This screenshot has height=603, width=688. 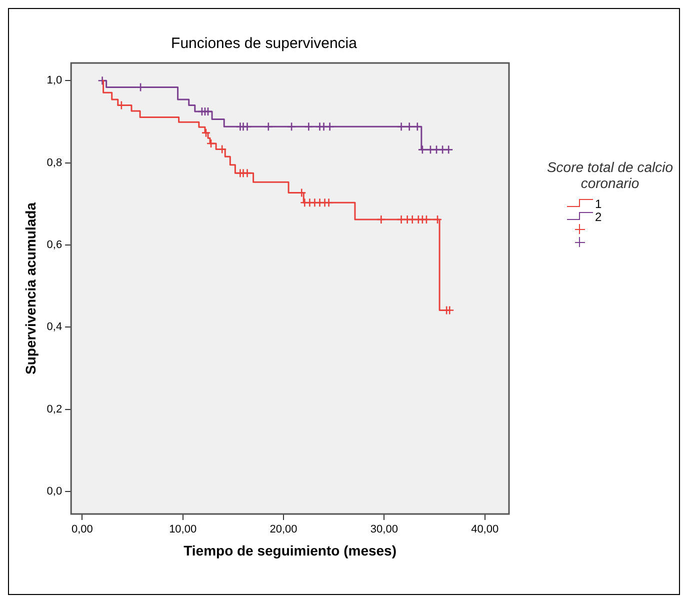 What do you see at coordinates (384, 530) in the screenshot?
I see `x-tick-label: 30,00` at bounding box center [384, 530].